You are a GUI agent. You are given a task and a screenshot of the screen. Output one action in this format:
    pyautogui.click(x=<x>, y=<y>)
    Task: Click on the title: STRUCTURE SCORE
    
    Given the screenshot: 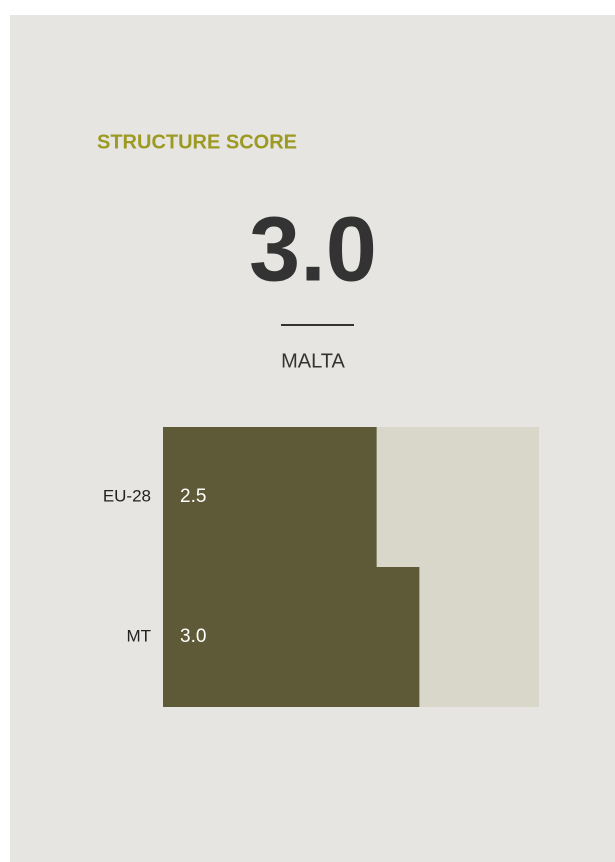 What is the action you would take?
    pyautogui.click(x=197, y=142)
    